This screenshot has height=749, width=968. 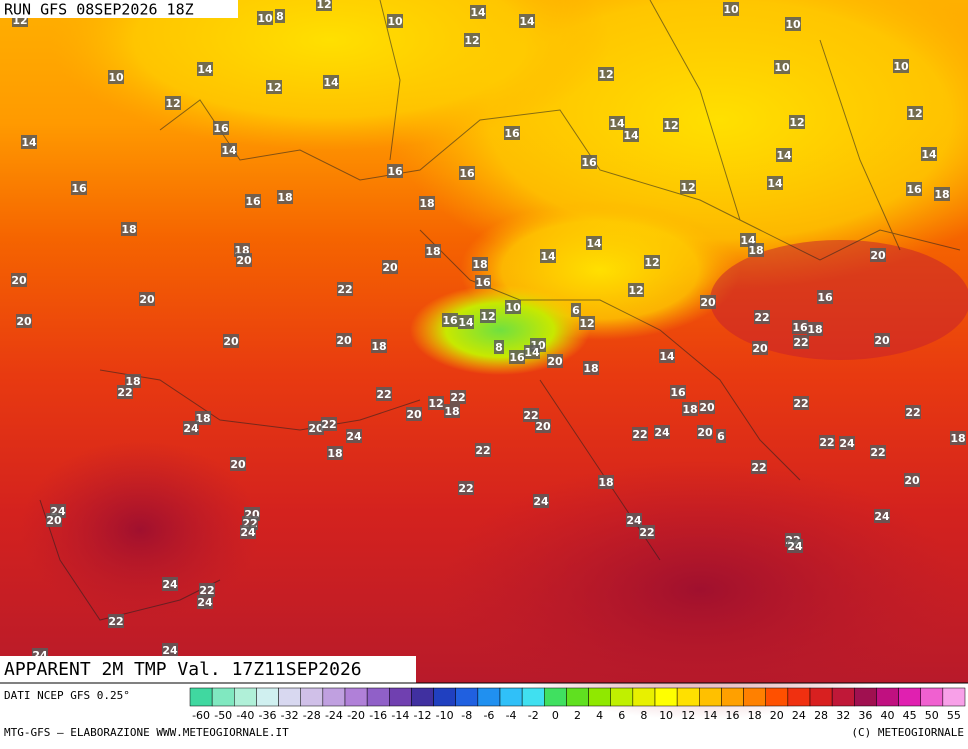 I want to click on title-box, so click(x=208, y=669).